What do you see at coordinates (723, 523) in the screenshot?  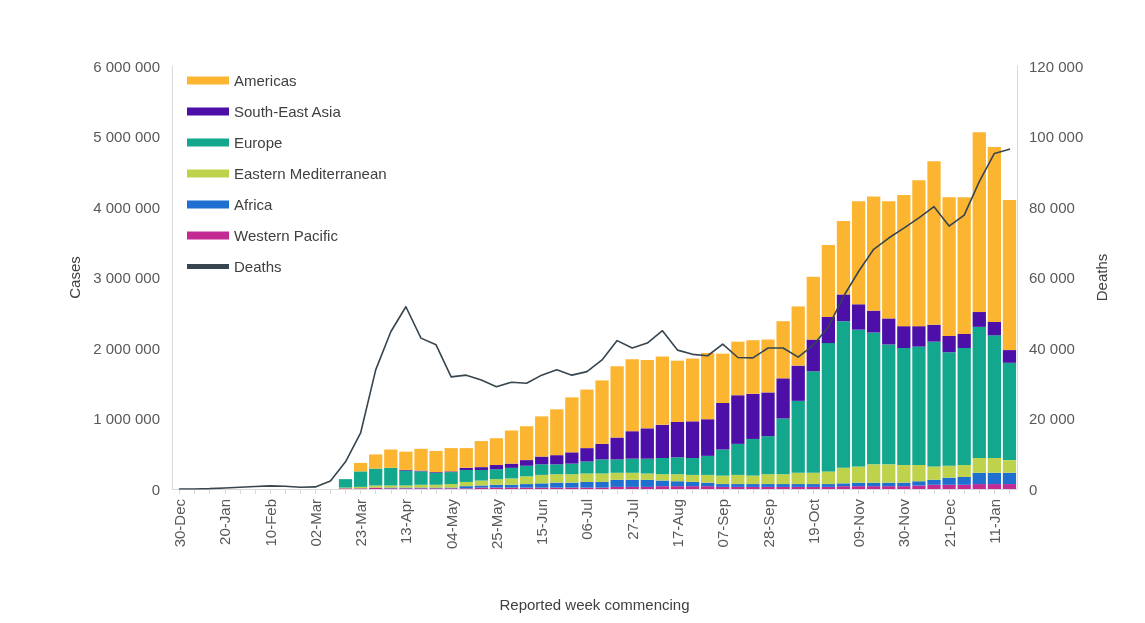 I see `x-tick-label: 07-Sep` at bounding box center [723, 523].